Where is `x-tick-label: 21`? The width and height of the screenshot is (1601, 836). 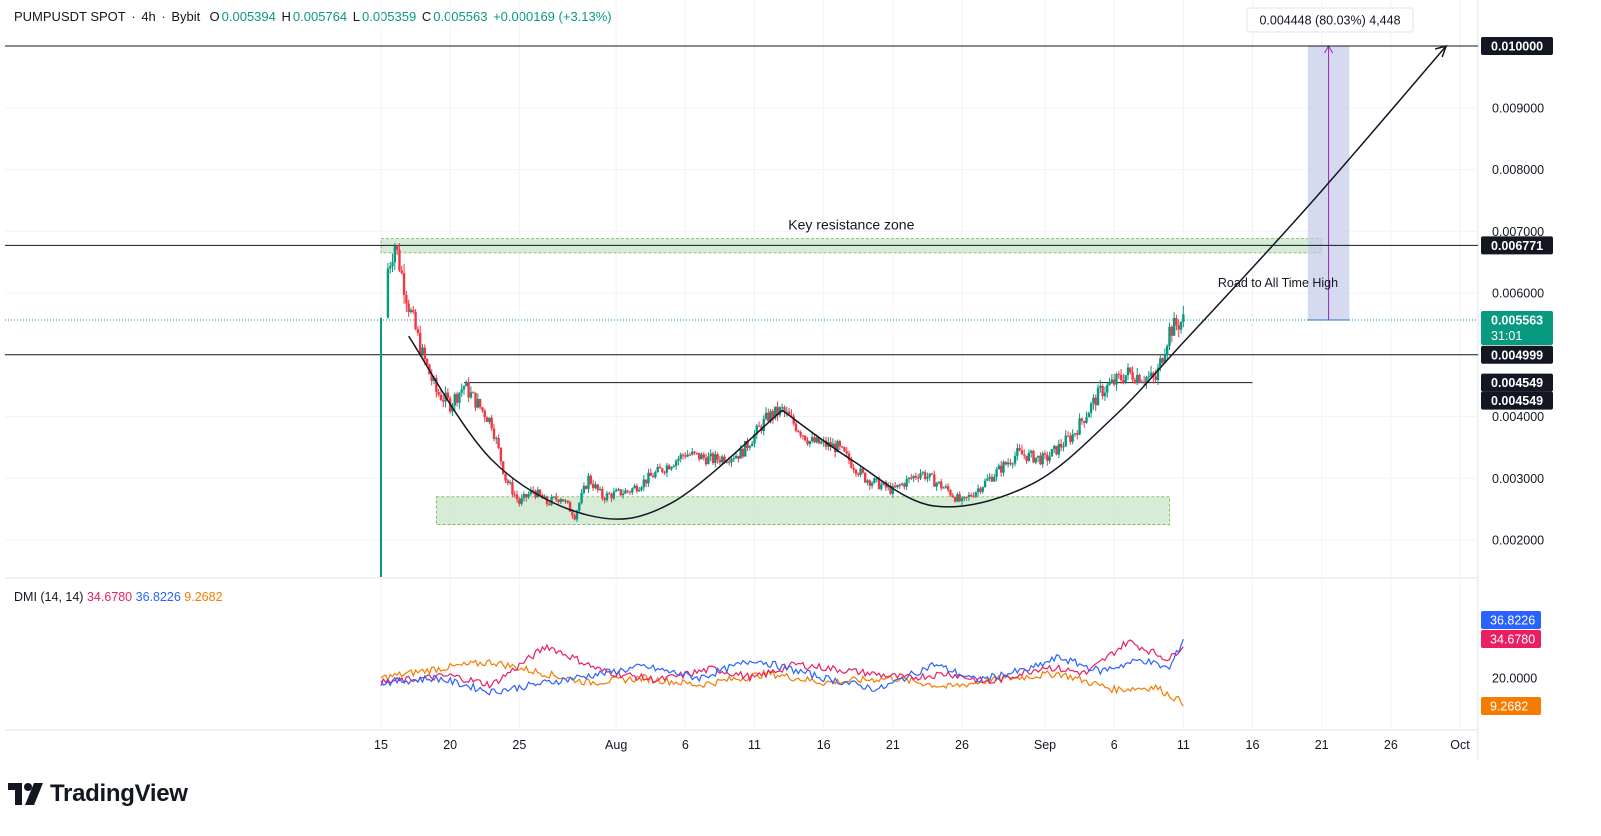
x-tick-label: 21 is located at coordinates (1322, 745).